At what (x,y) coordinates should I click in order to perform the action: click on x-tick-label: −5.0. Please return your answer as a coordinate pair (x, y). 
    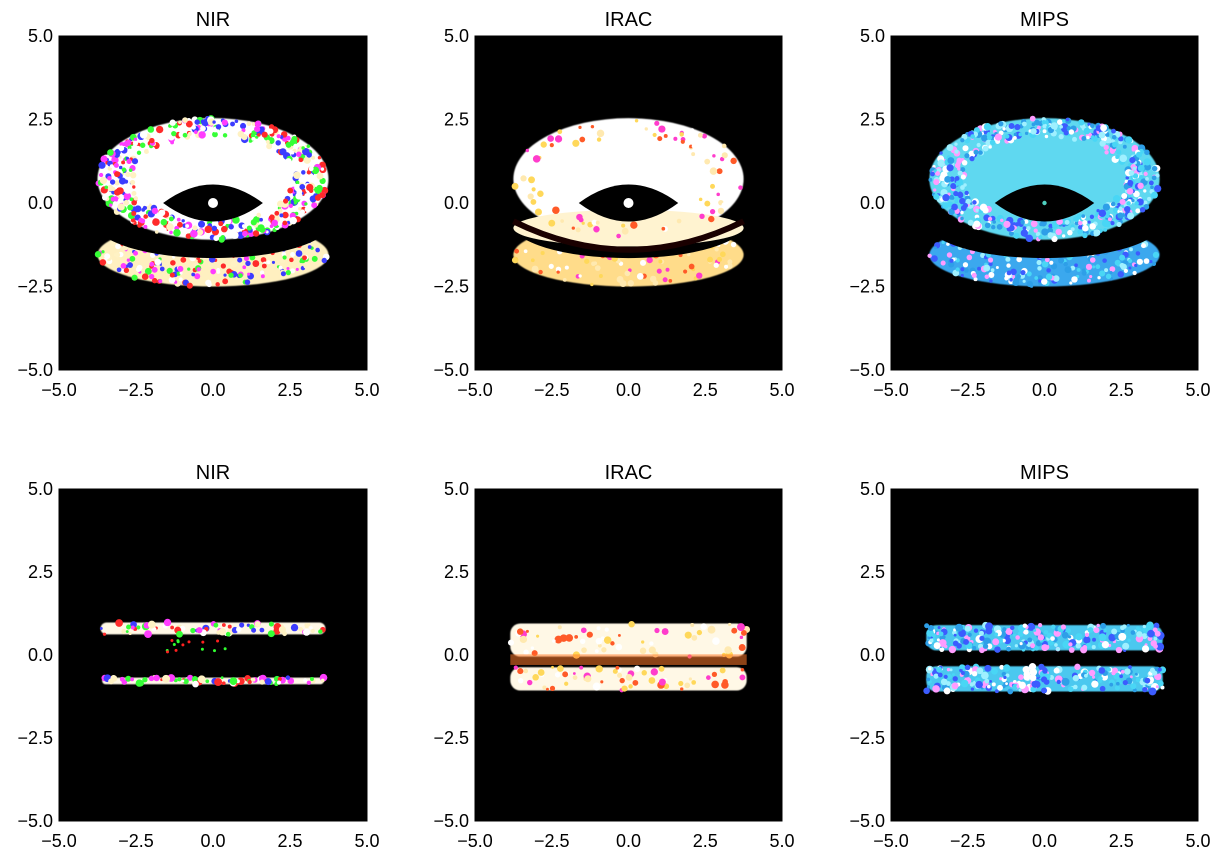
    Looking at the image, I should click on (891, 841).